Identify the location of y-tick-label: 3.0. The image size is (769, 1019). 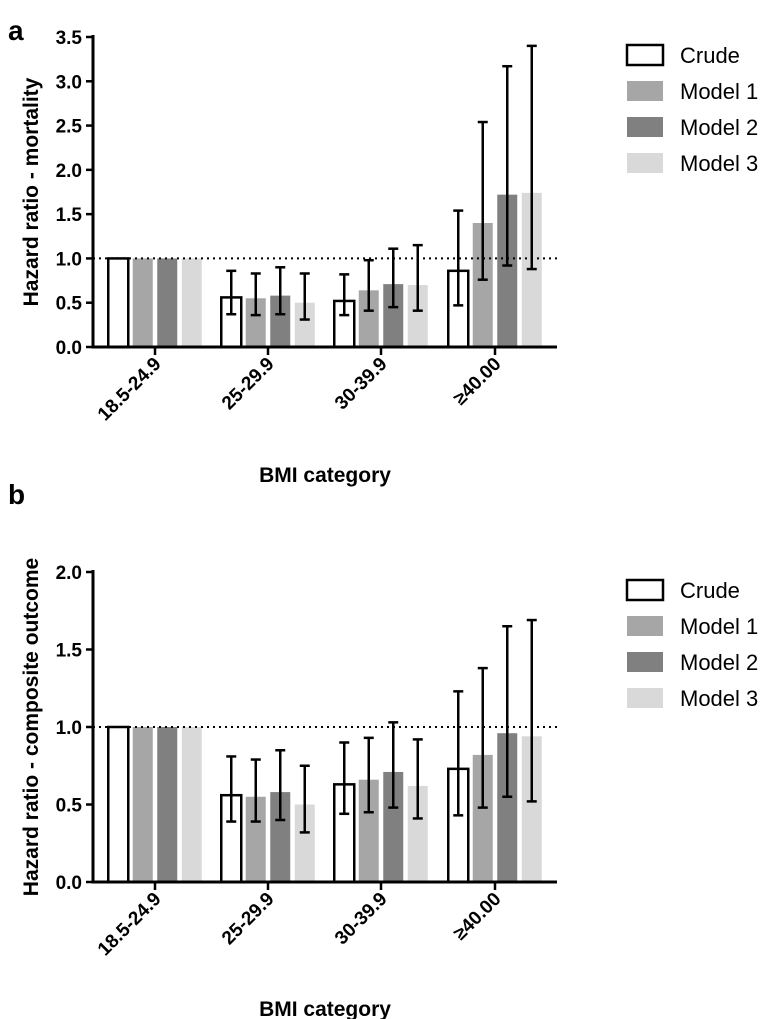
(69, 82).